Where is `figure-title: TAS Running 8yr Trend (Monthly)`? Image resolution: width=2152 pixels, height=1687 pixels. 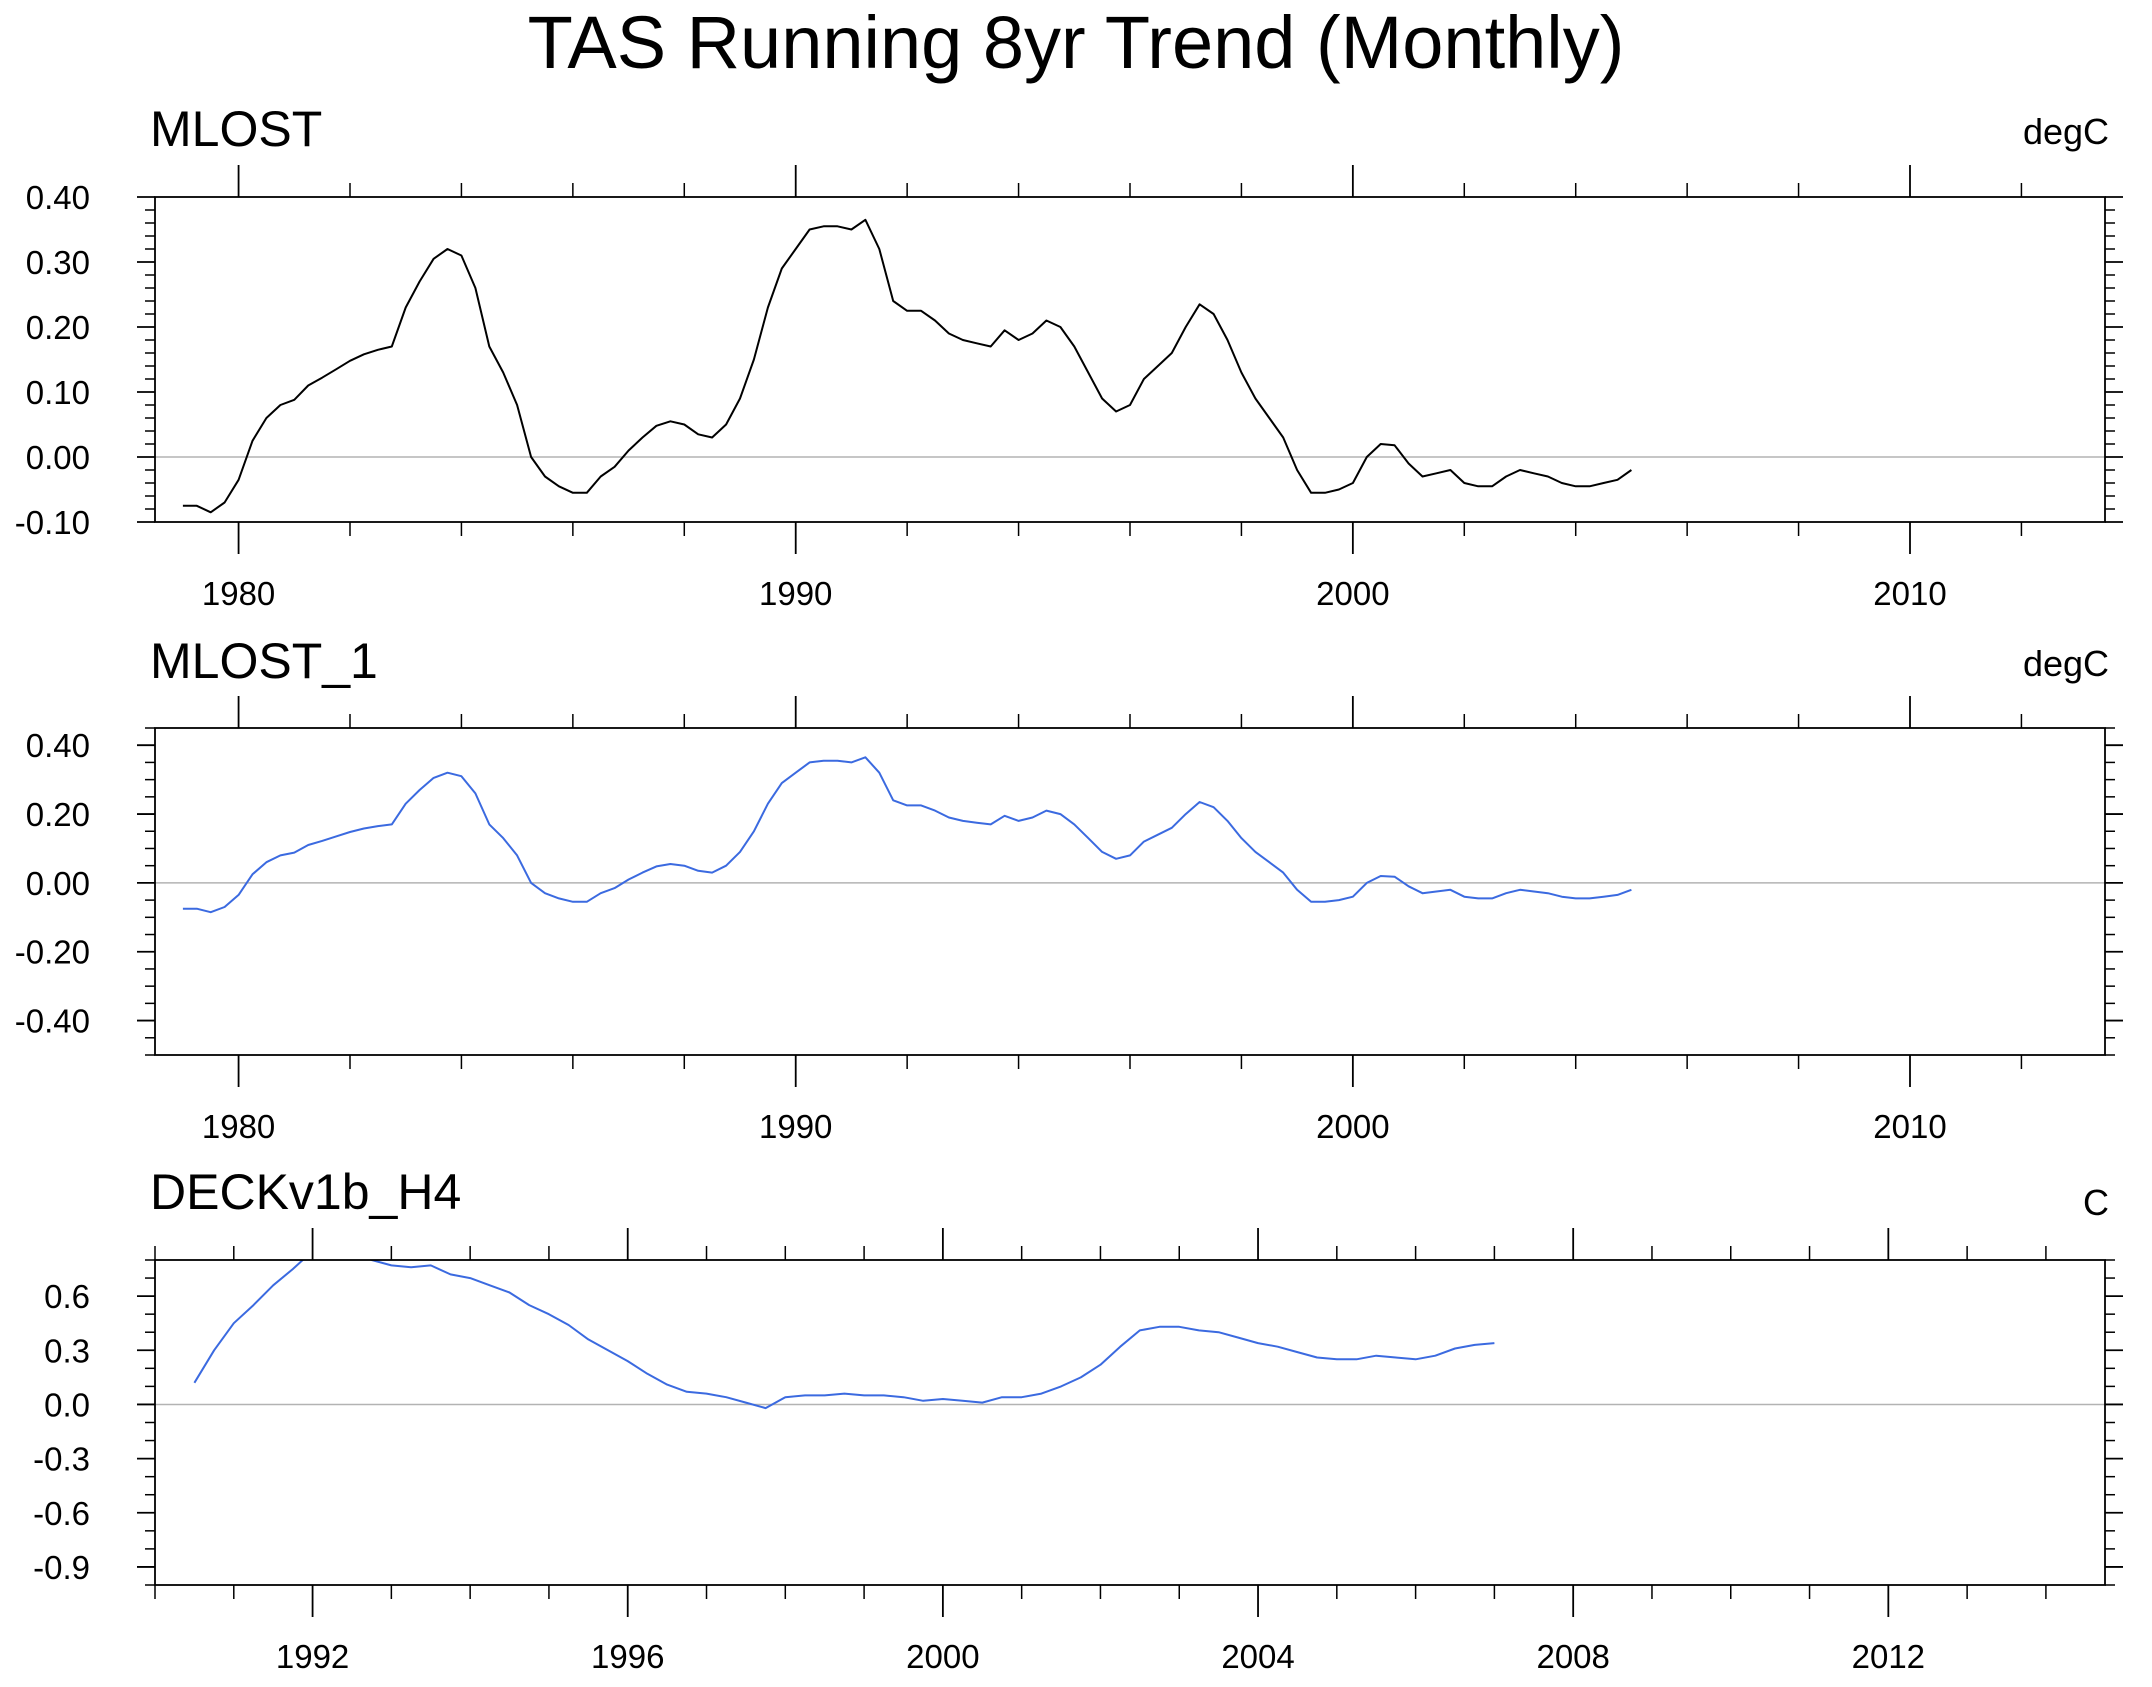
figure-title: TAS Running 8yr Trend (Monthly) is located at coordinates (1076, 42).